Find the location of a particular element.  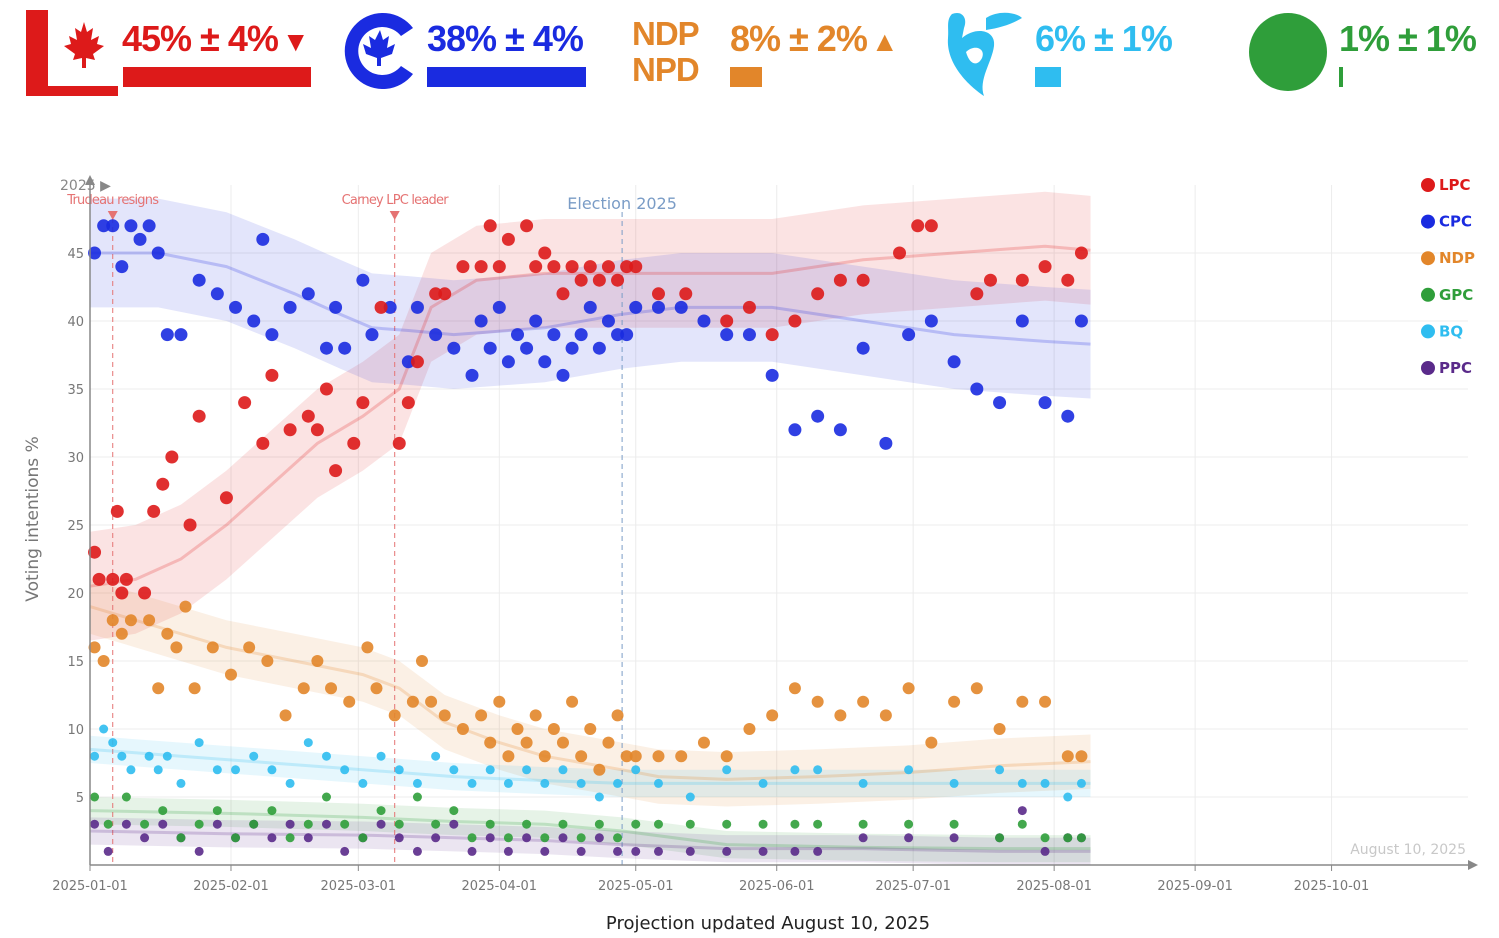

ndp-logo: NDP NPD is located at coordinates (666, 51).